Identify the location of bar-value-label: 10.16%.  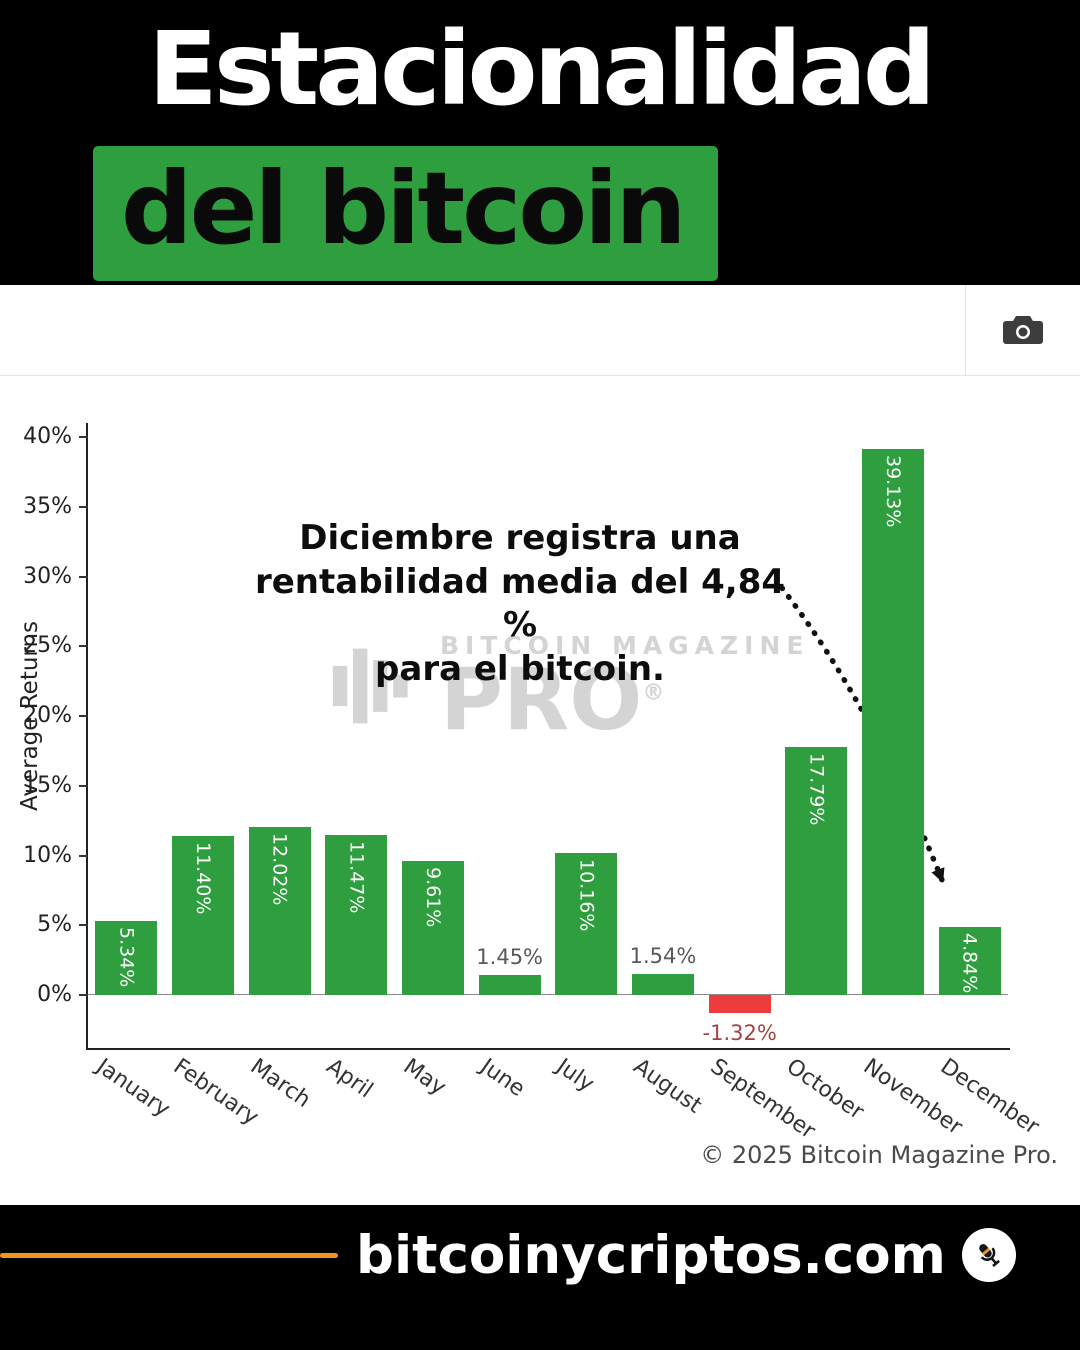
(586, 895).